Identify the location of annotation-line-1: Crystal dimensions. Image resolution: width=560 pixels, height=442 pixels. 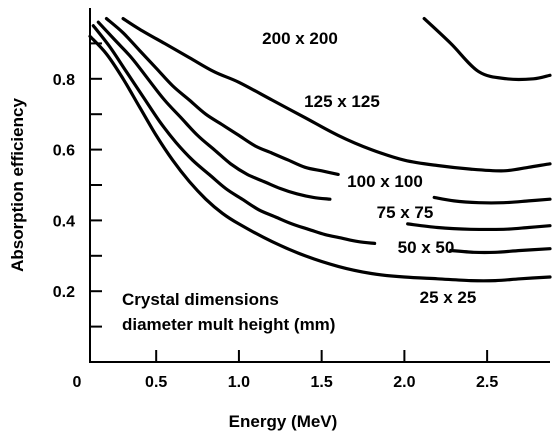
(200, 299).